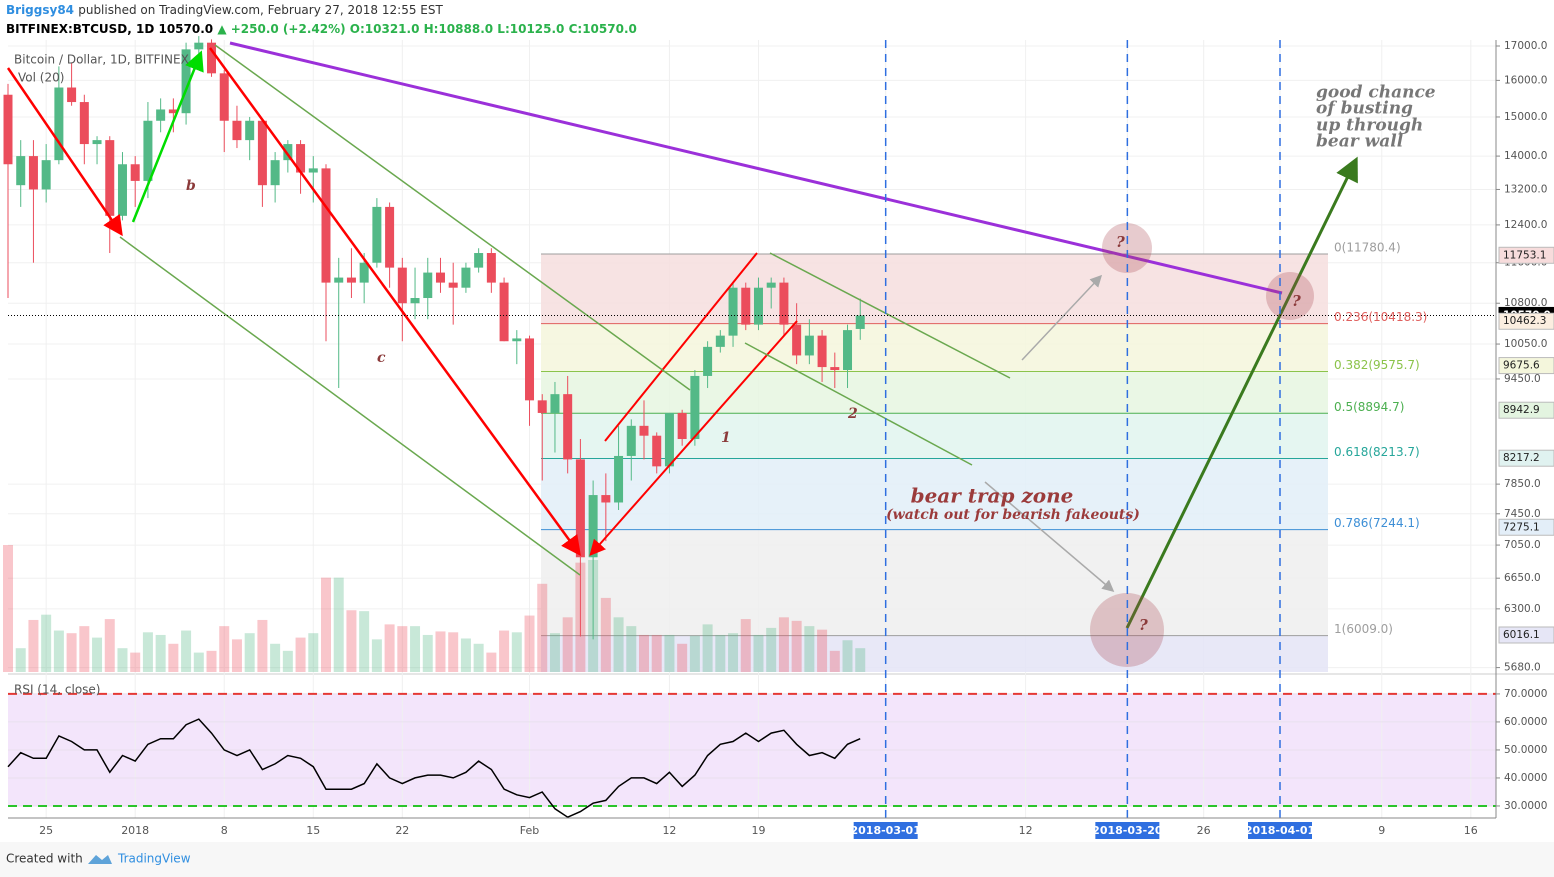 The height and width of the screenshot is (877, 1554). I want to click on x-tick-label: 25, so click(46, 830).